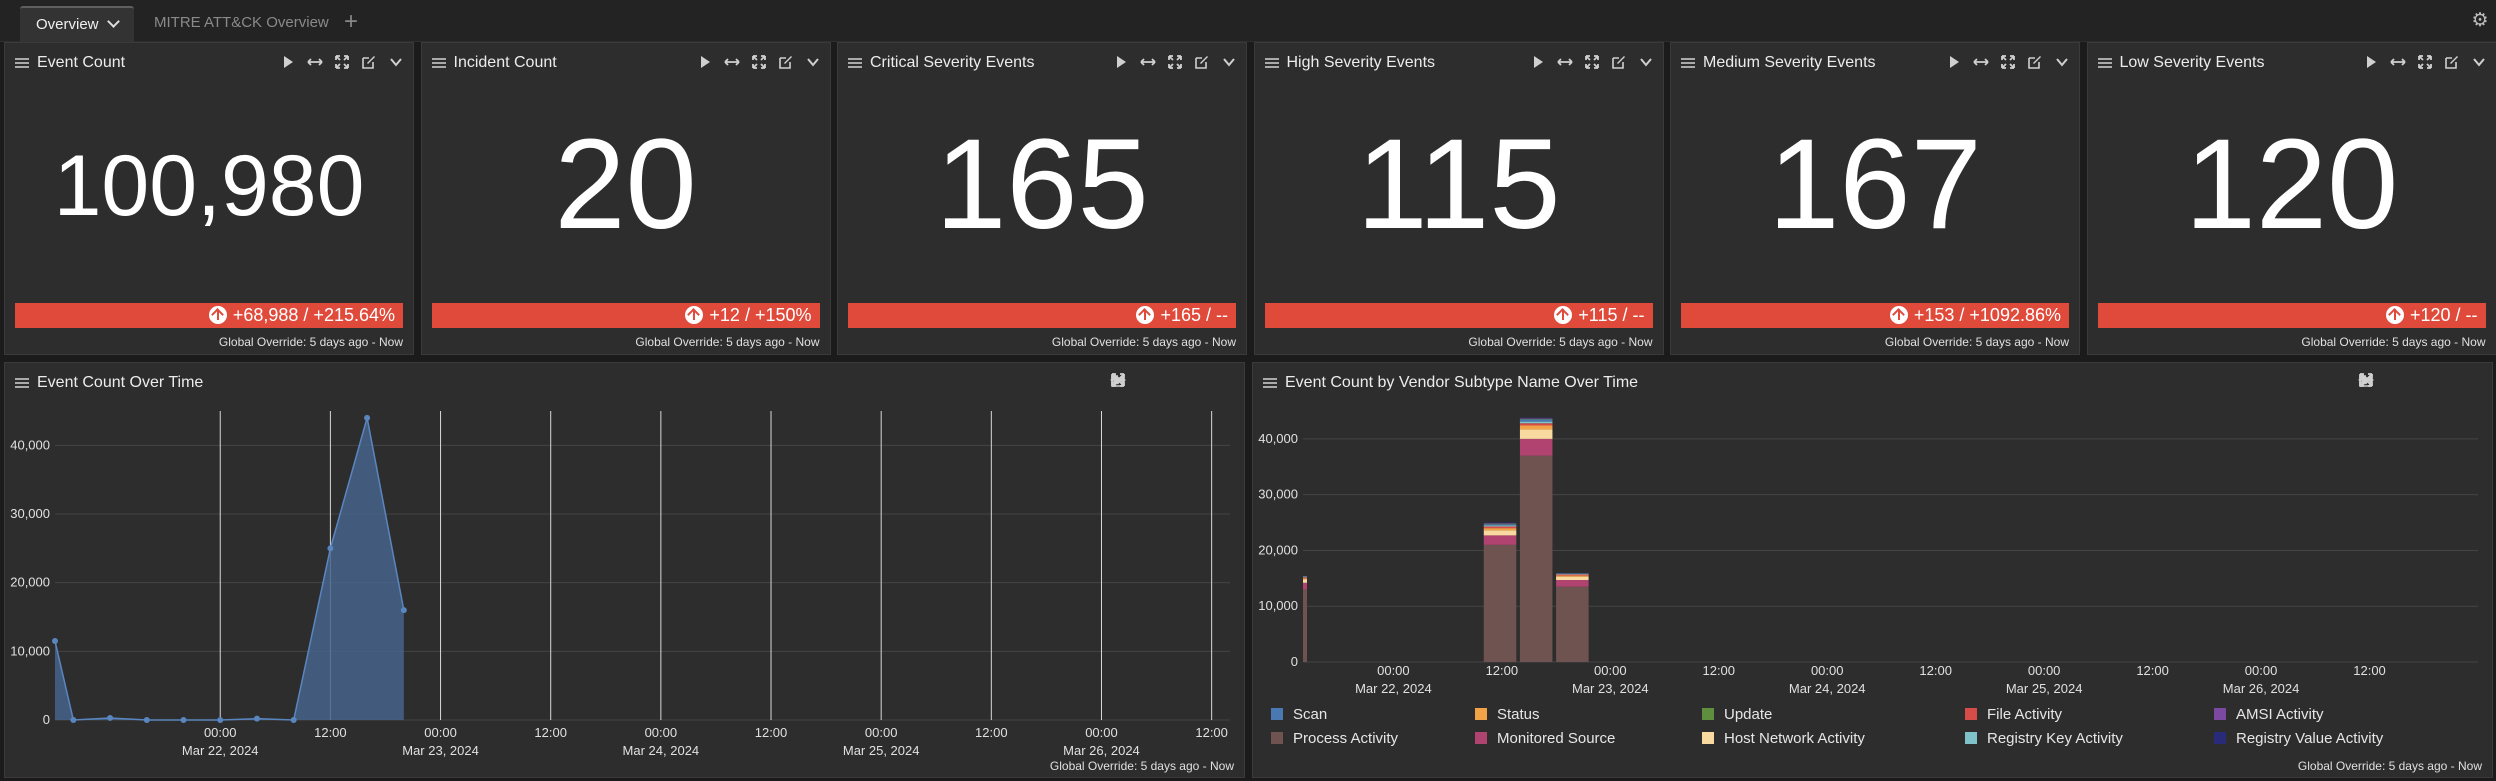  What do you see at coordinates (241, 24) in the screenshot?
I see `tab-mitre-attack-overview: MITRE ATT&CK Overview` at bounding box center [241, 24].